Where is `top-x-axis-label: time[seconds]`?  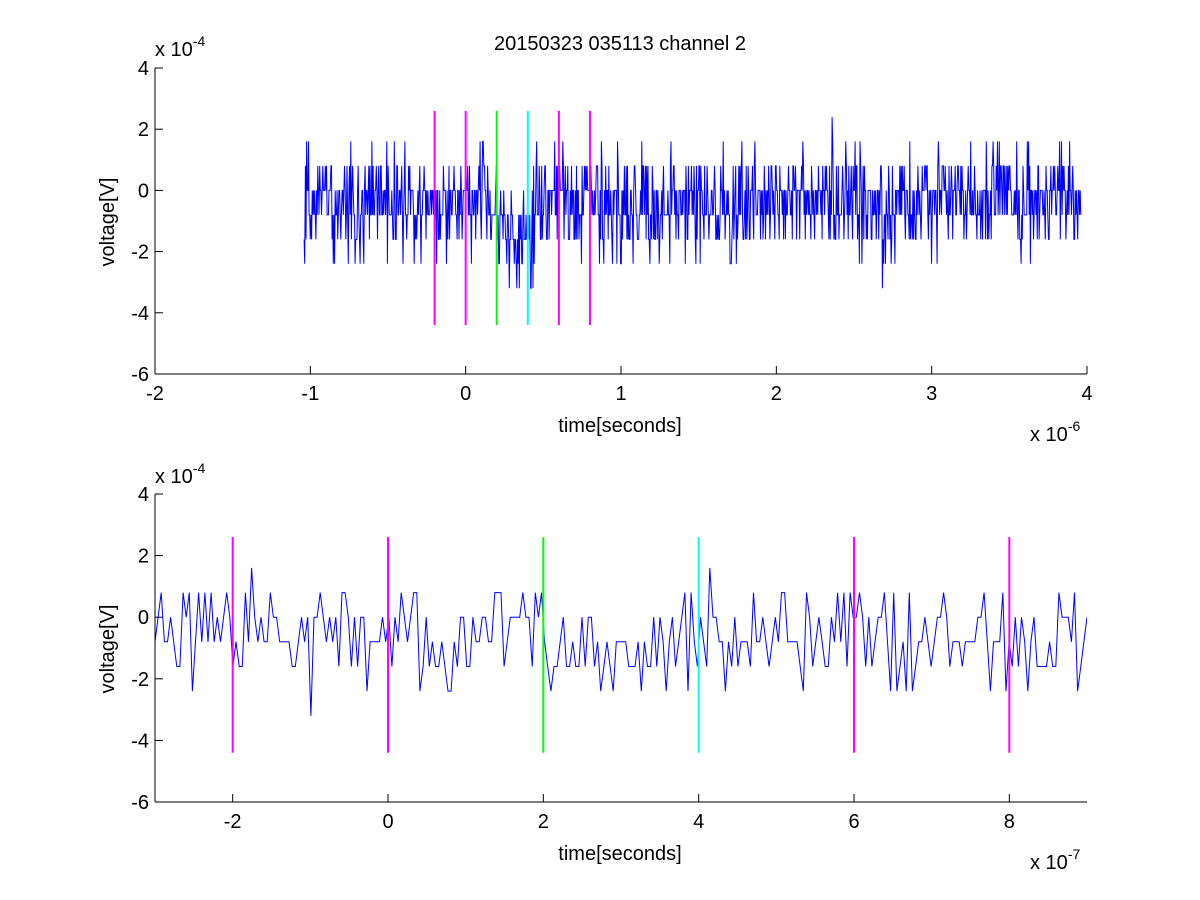
top-x-axis-label: time[seconds] is located at coordinates (619, 426).